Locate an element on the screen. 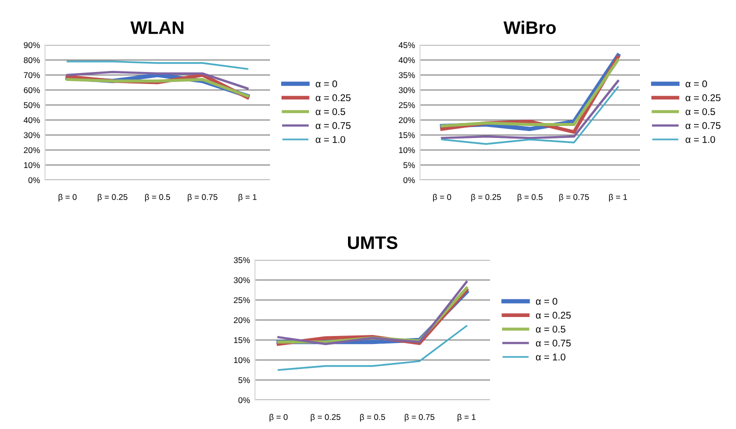 This screenshot has width=736, height=429. chart-title: WLAN is located at coordinates (157, 27).